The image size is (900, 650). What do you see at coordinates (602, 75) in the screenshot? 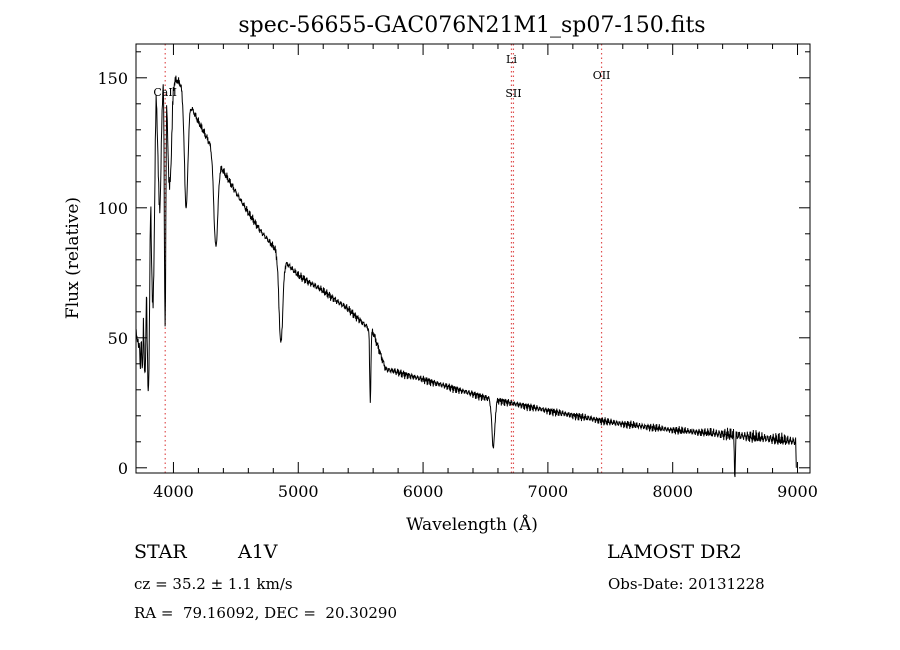
I see `marker-label: OII` at bounding box center [602, 75].